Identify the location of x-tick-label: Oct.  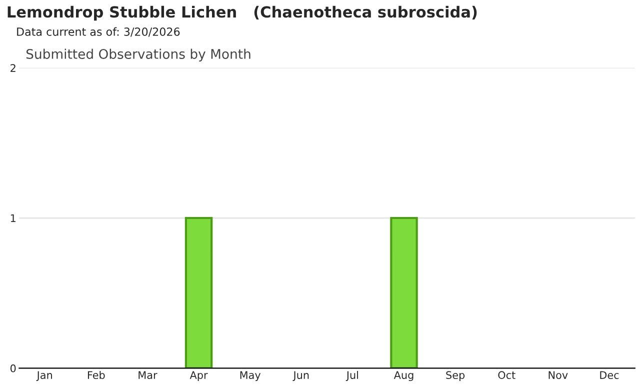
(507, 375).